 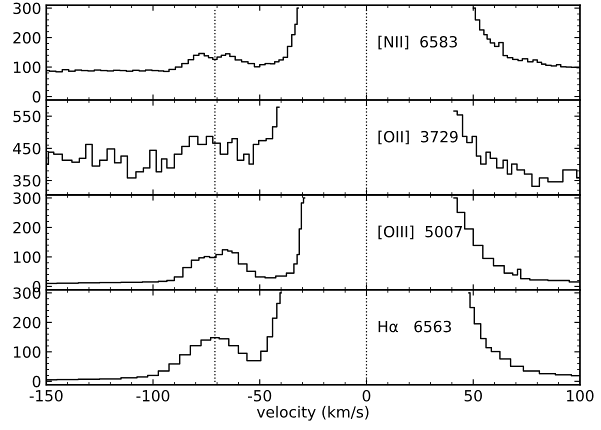 I want to click on x-tick-label: -50, so click(x=260, y=396).